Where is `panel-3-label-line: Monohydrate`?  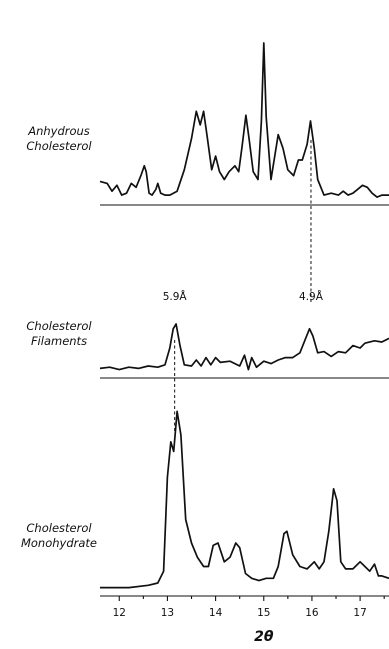
panel-3-label-line: Monohydrate is located at coordinates (59, 543).